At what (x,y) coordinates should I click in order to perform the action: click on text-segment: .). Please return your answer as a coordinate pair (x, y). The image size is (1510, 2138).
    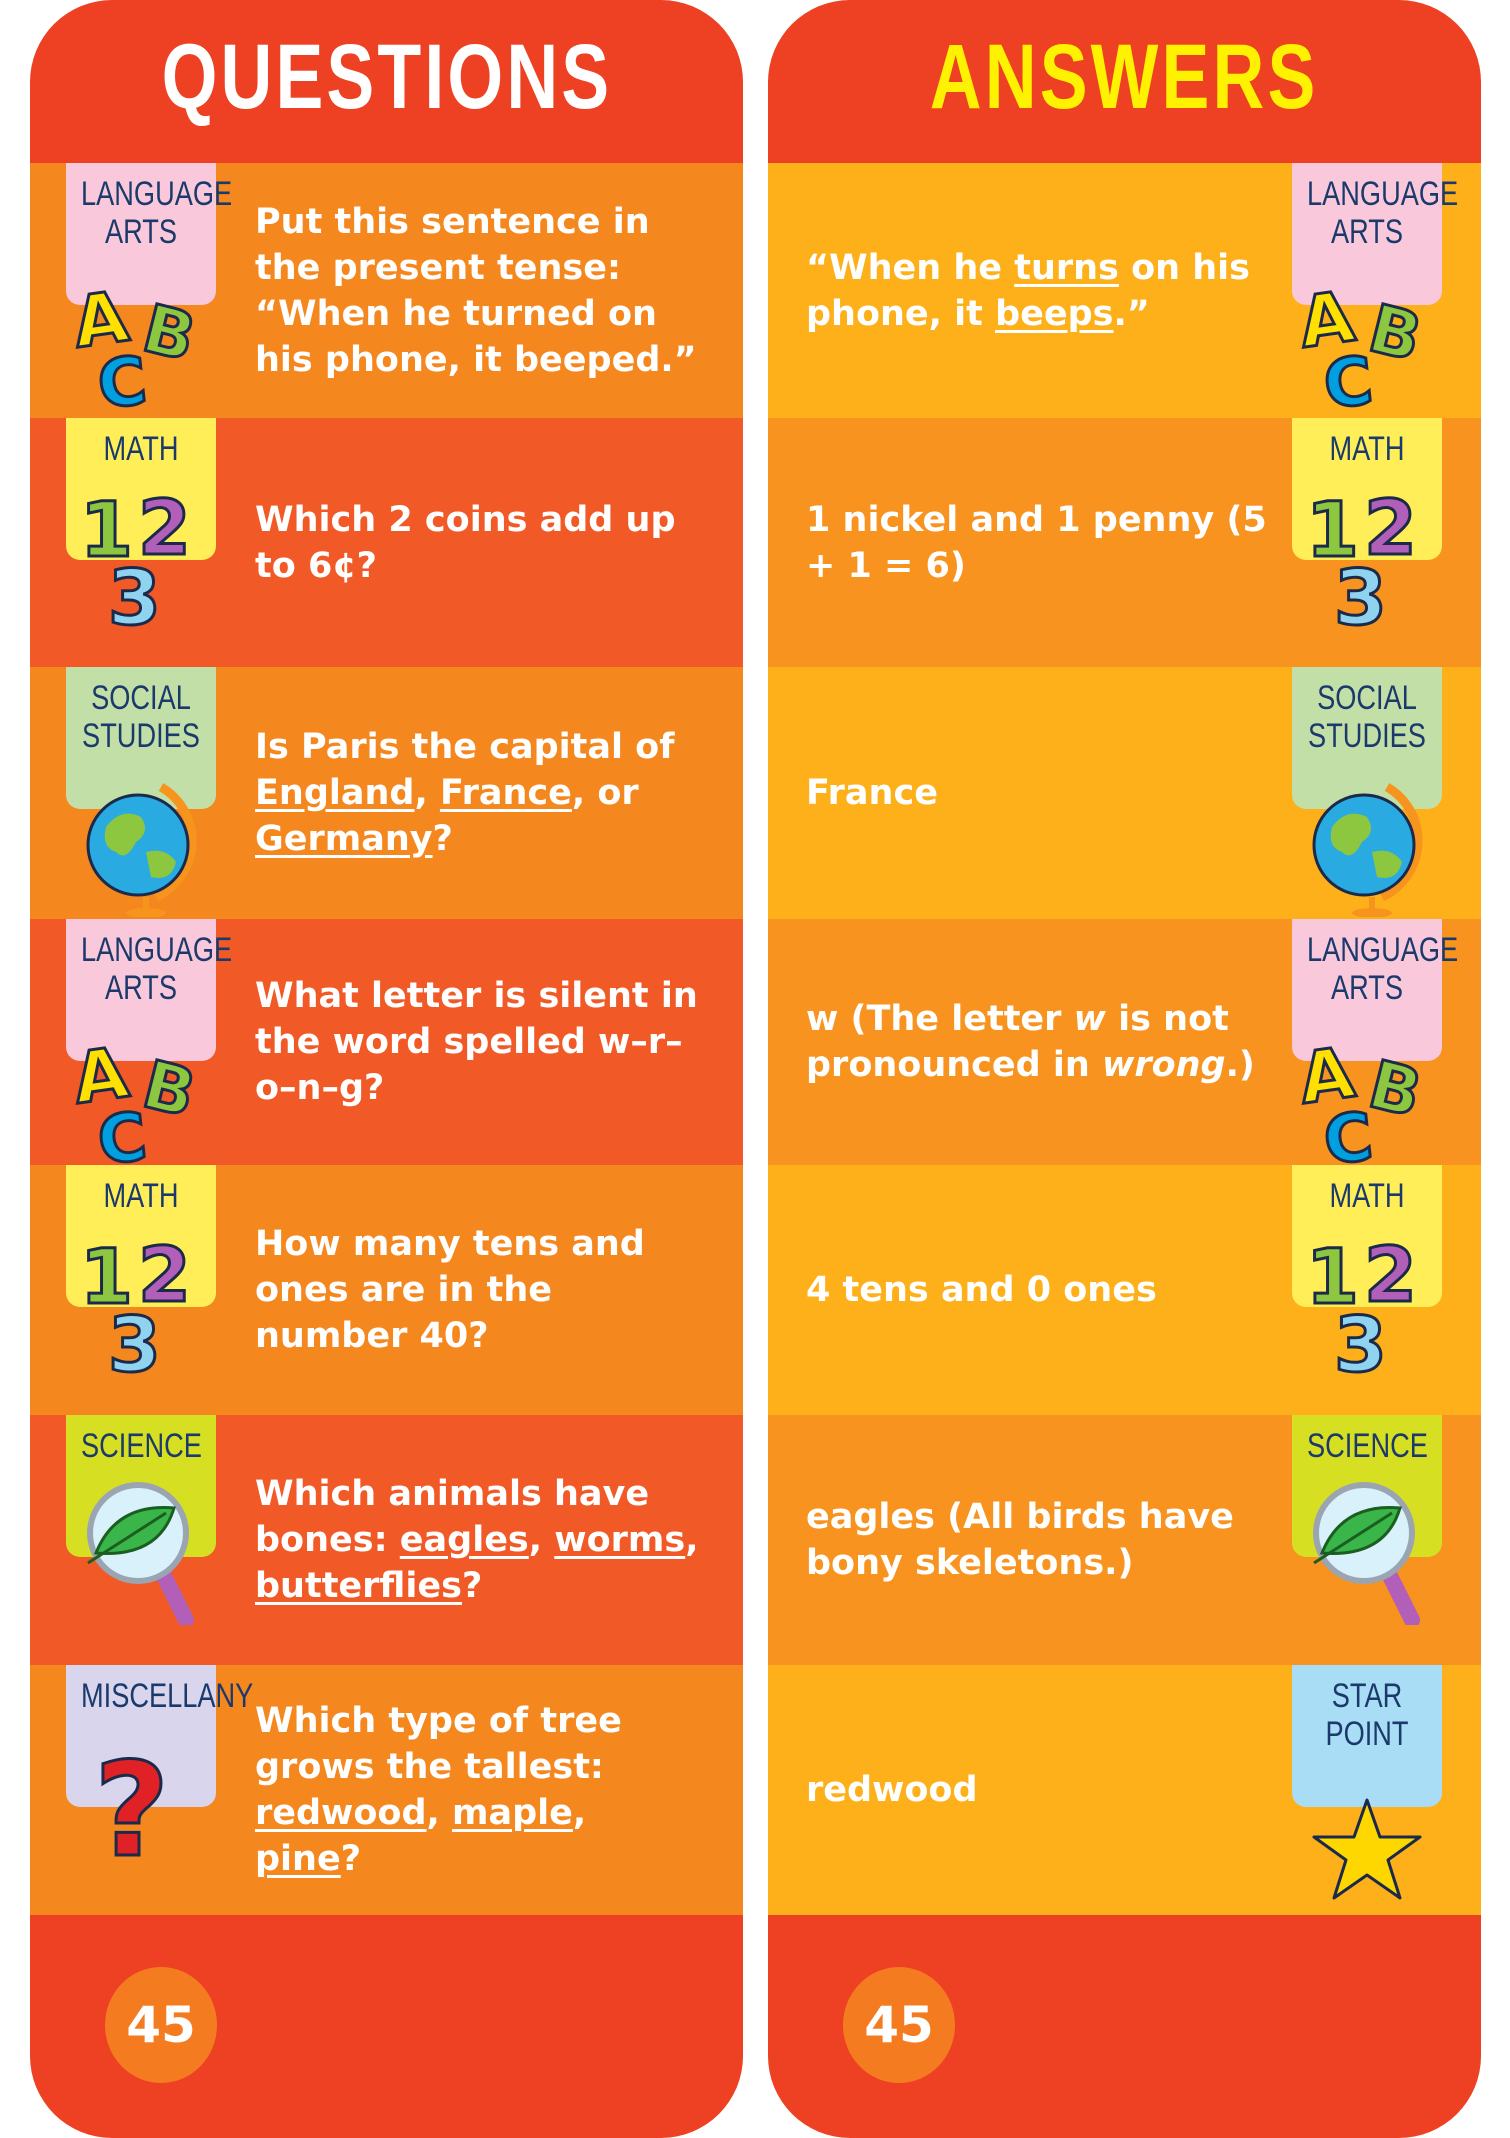
    Looking at the image, I should click on (1240, 1065).